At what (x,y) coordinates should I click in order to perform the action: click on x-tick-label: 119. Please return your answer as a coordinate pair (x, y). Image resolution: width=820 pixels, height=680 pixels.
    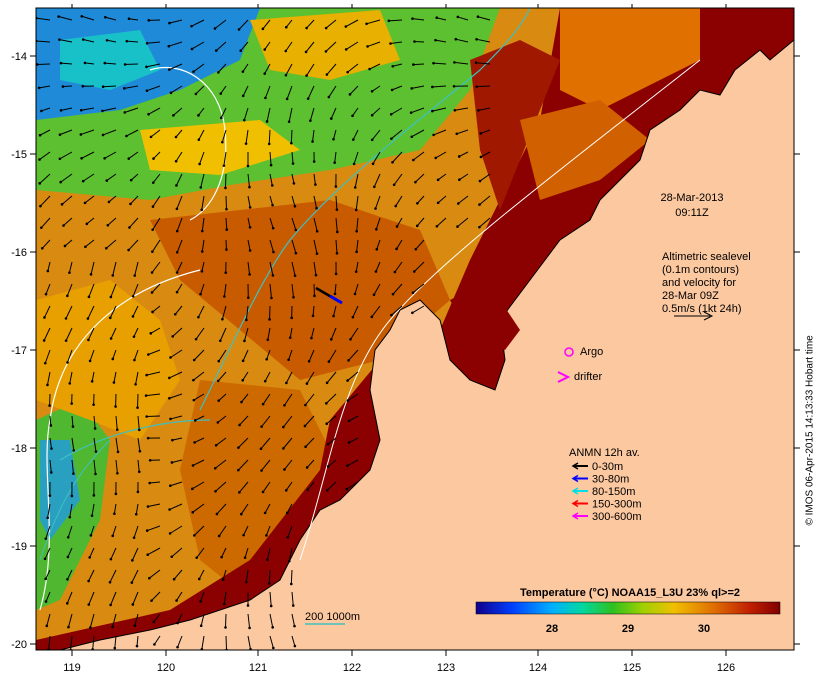
    Looking at the image, I should click on (72, 668).